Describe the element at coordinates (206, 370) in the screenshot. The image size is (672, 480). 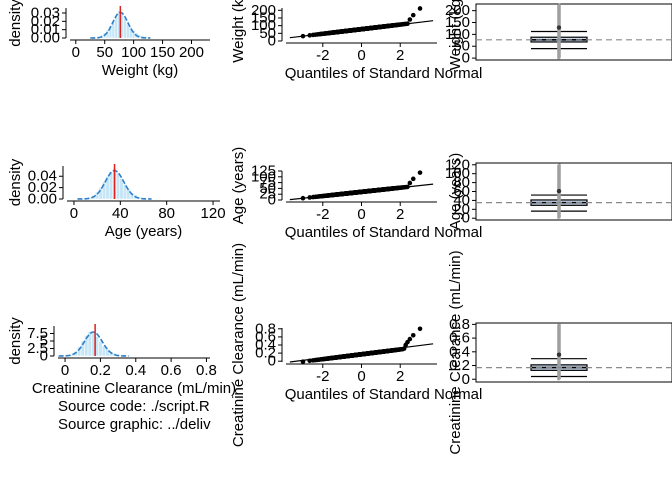
I see `x-tick-label: 0.8` at that location.